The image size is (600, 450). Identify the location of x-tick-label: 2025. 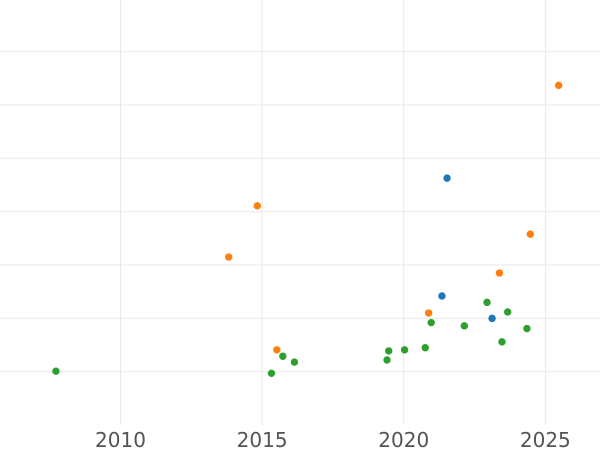
(545, 439).